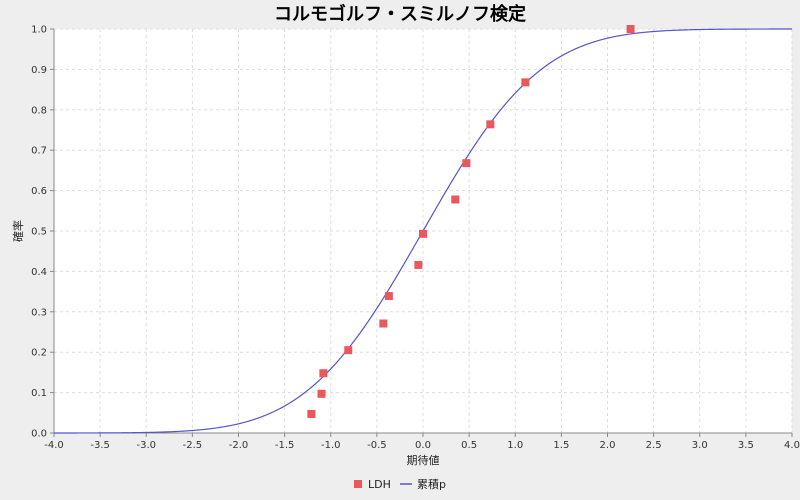 The width and height of the screenshot is (800, 500). I want to click on x-tick-label: 1.0, so click(515, 445).